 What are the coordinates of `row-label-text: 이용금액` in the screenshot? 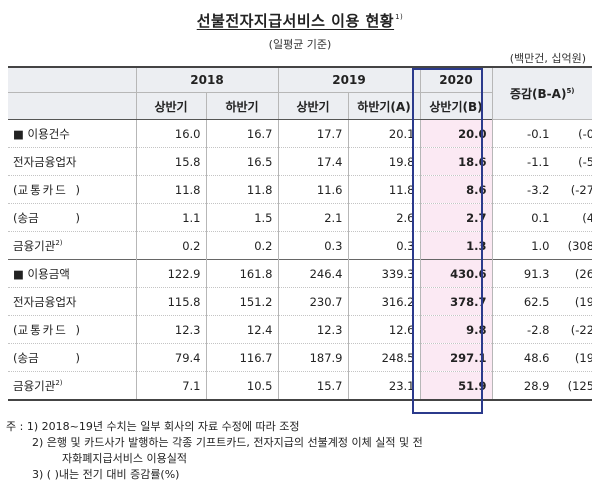 It's located at (48, 273).